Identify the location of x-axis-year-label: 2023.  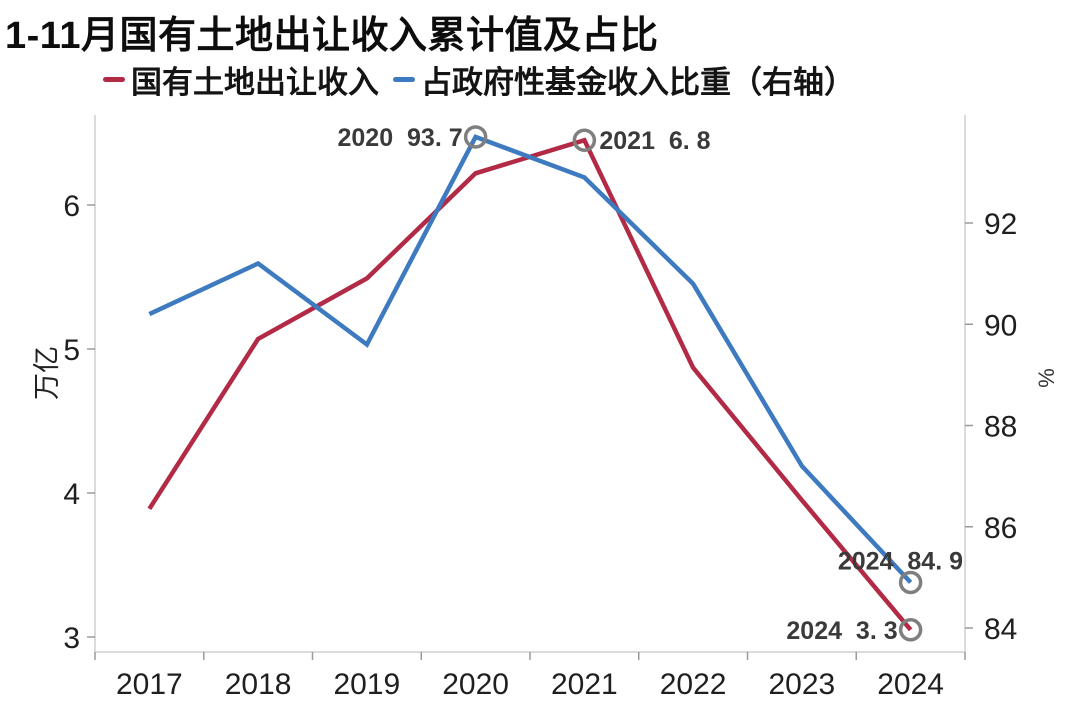
(802, 684).